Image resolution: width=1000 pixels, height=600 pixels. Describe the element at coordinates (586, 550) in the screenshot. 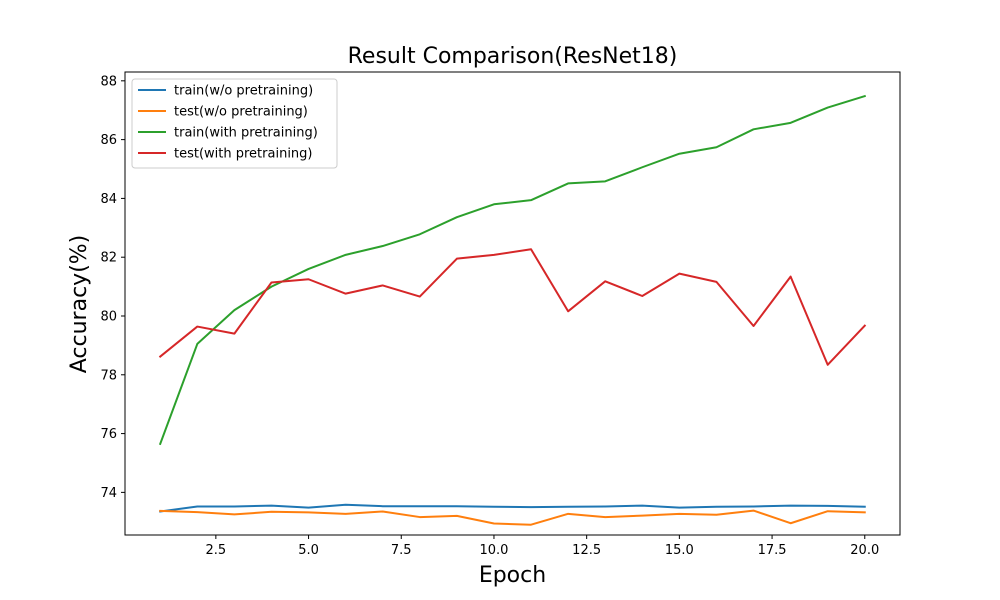

I see `x-tick-label: 12.5` at that location.